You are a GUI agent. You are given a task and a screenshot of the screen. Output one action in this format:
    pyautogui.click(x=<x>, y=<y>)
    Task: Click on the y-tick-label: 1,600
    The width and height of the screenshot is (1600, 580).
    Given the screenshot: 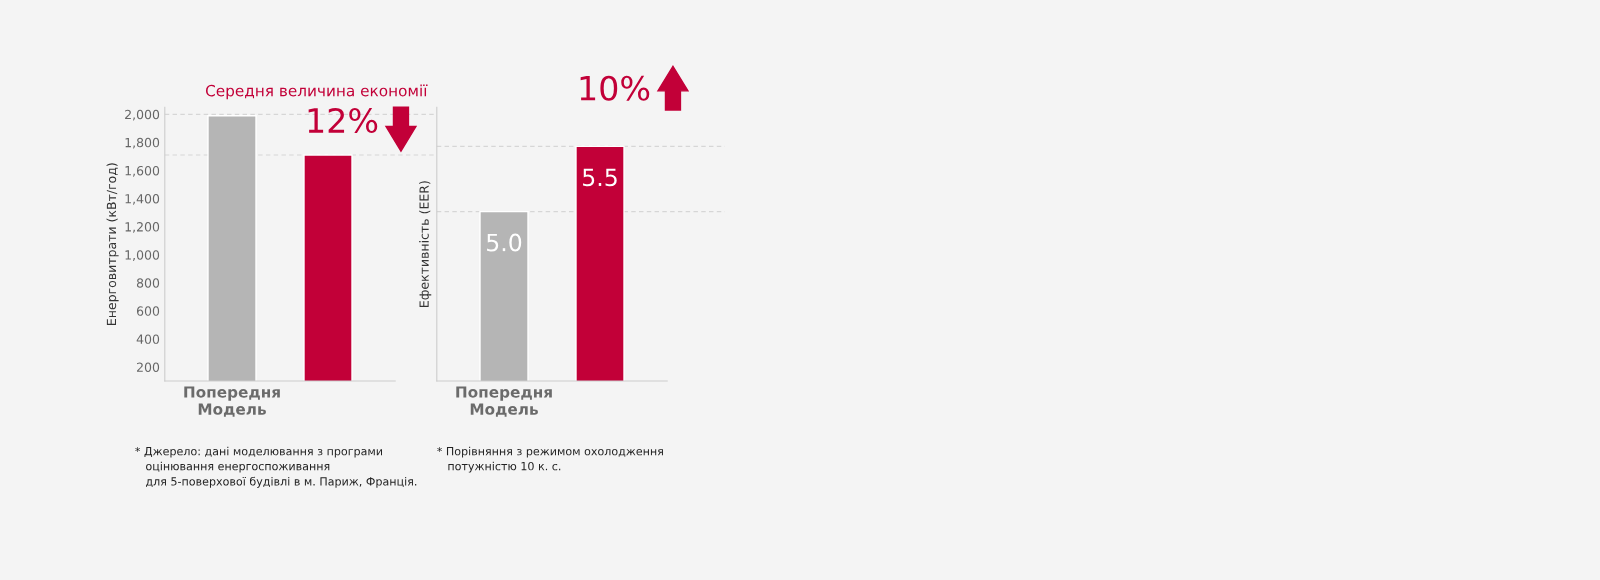 What is the action you would take?
    pyautogui.click(x=142, y=171)
    